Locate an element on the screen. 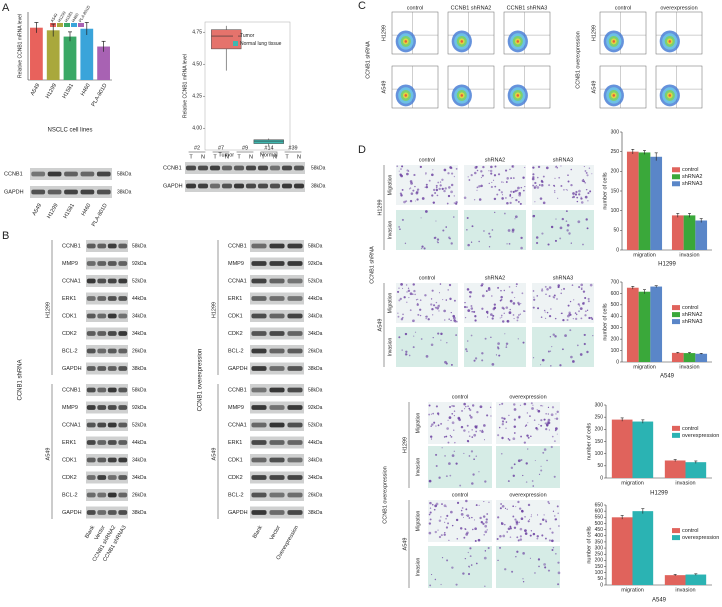  y-tick-label: 200 is located at coordinates (615, 172).